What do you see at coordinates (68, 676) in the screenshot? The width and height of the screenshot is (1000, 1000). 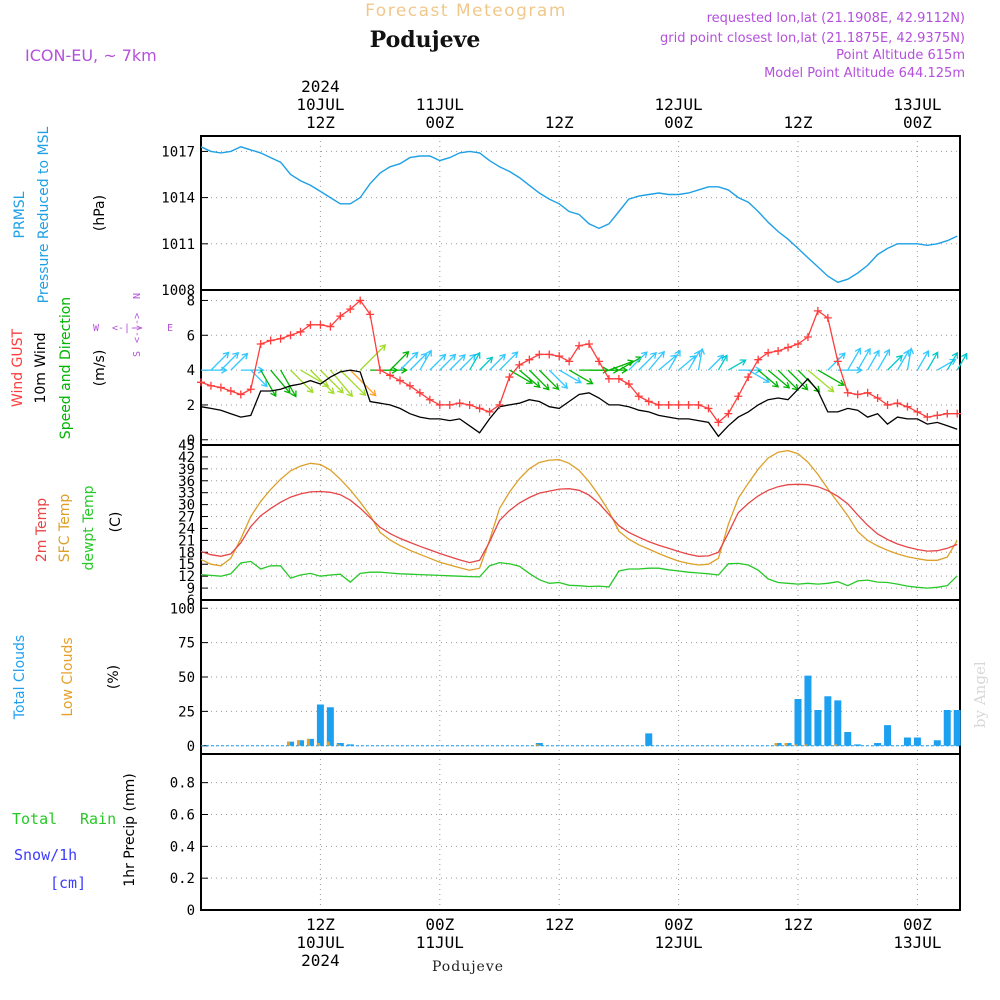 I see `low-clouds-axis-label: Low Clouds` at bounding box center [68, 676].